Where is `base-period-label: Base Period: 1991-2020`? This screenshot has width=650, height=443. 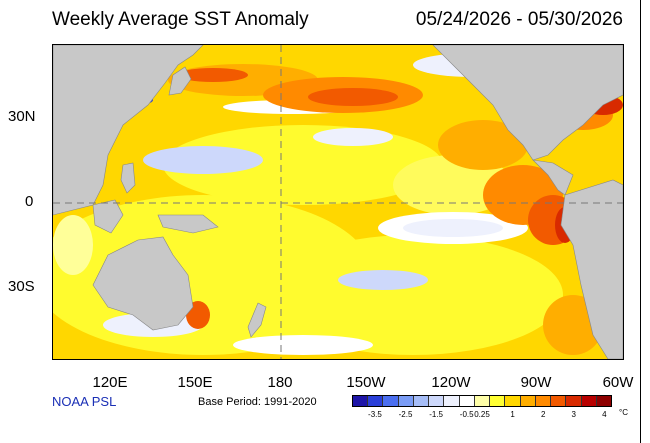
base-period-label: Base Period: 1991-2020 is located at coordinates (257, 402).